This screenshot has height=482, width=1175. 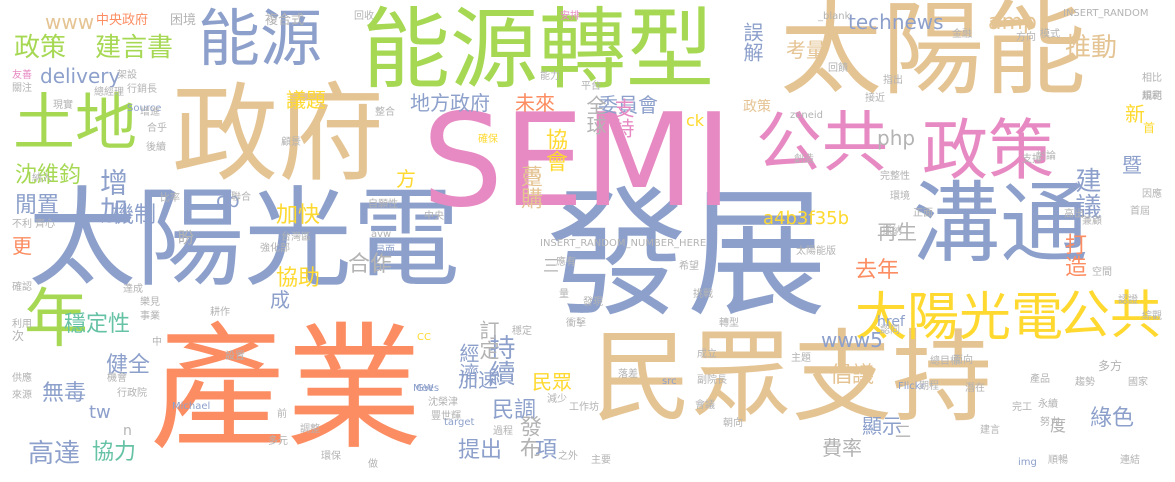 I want to click on word-a4b3f35b: a4b3f35b, so click(x=806, y=218).